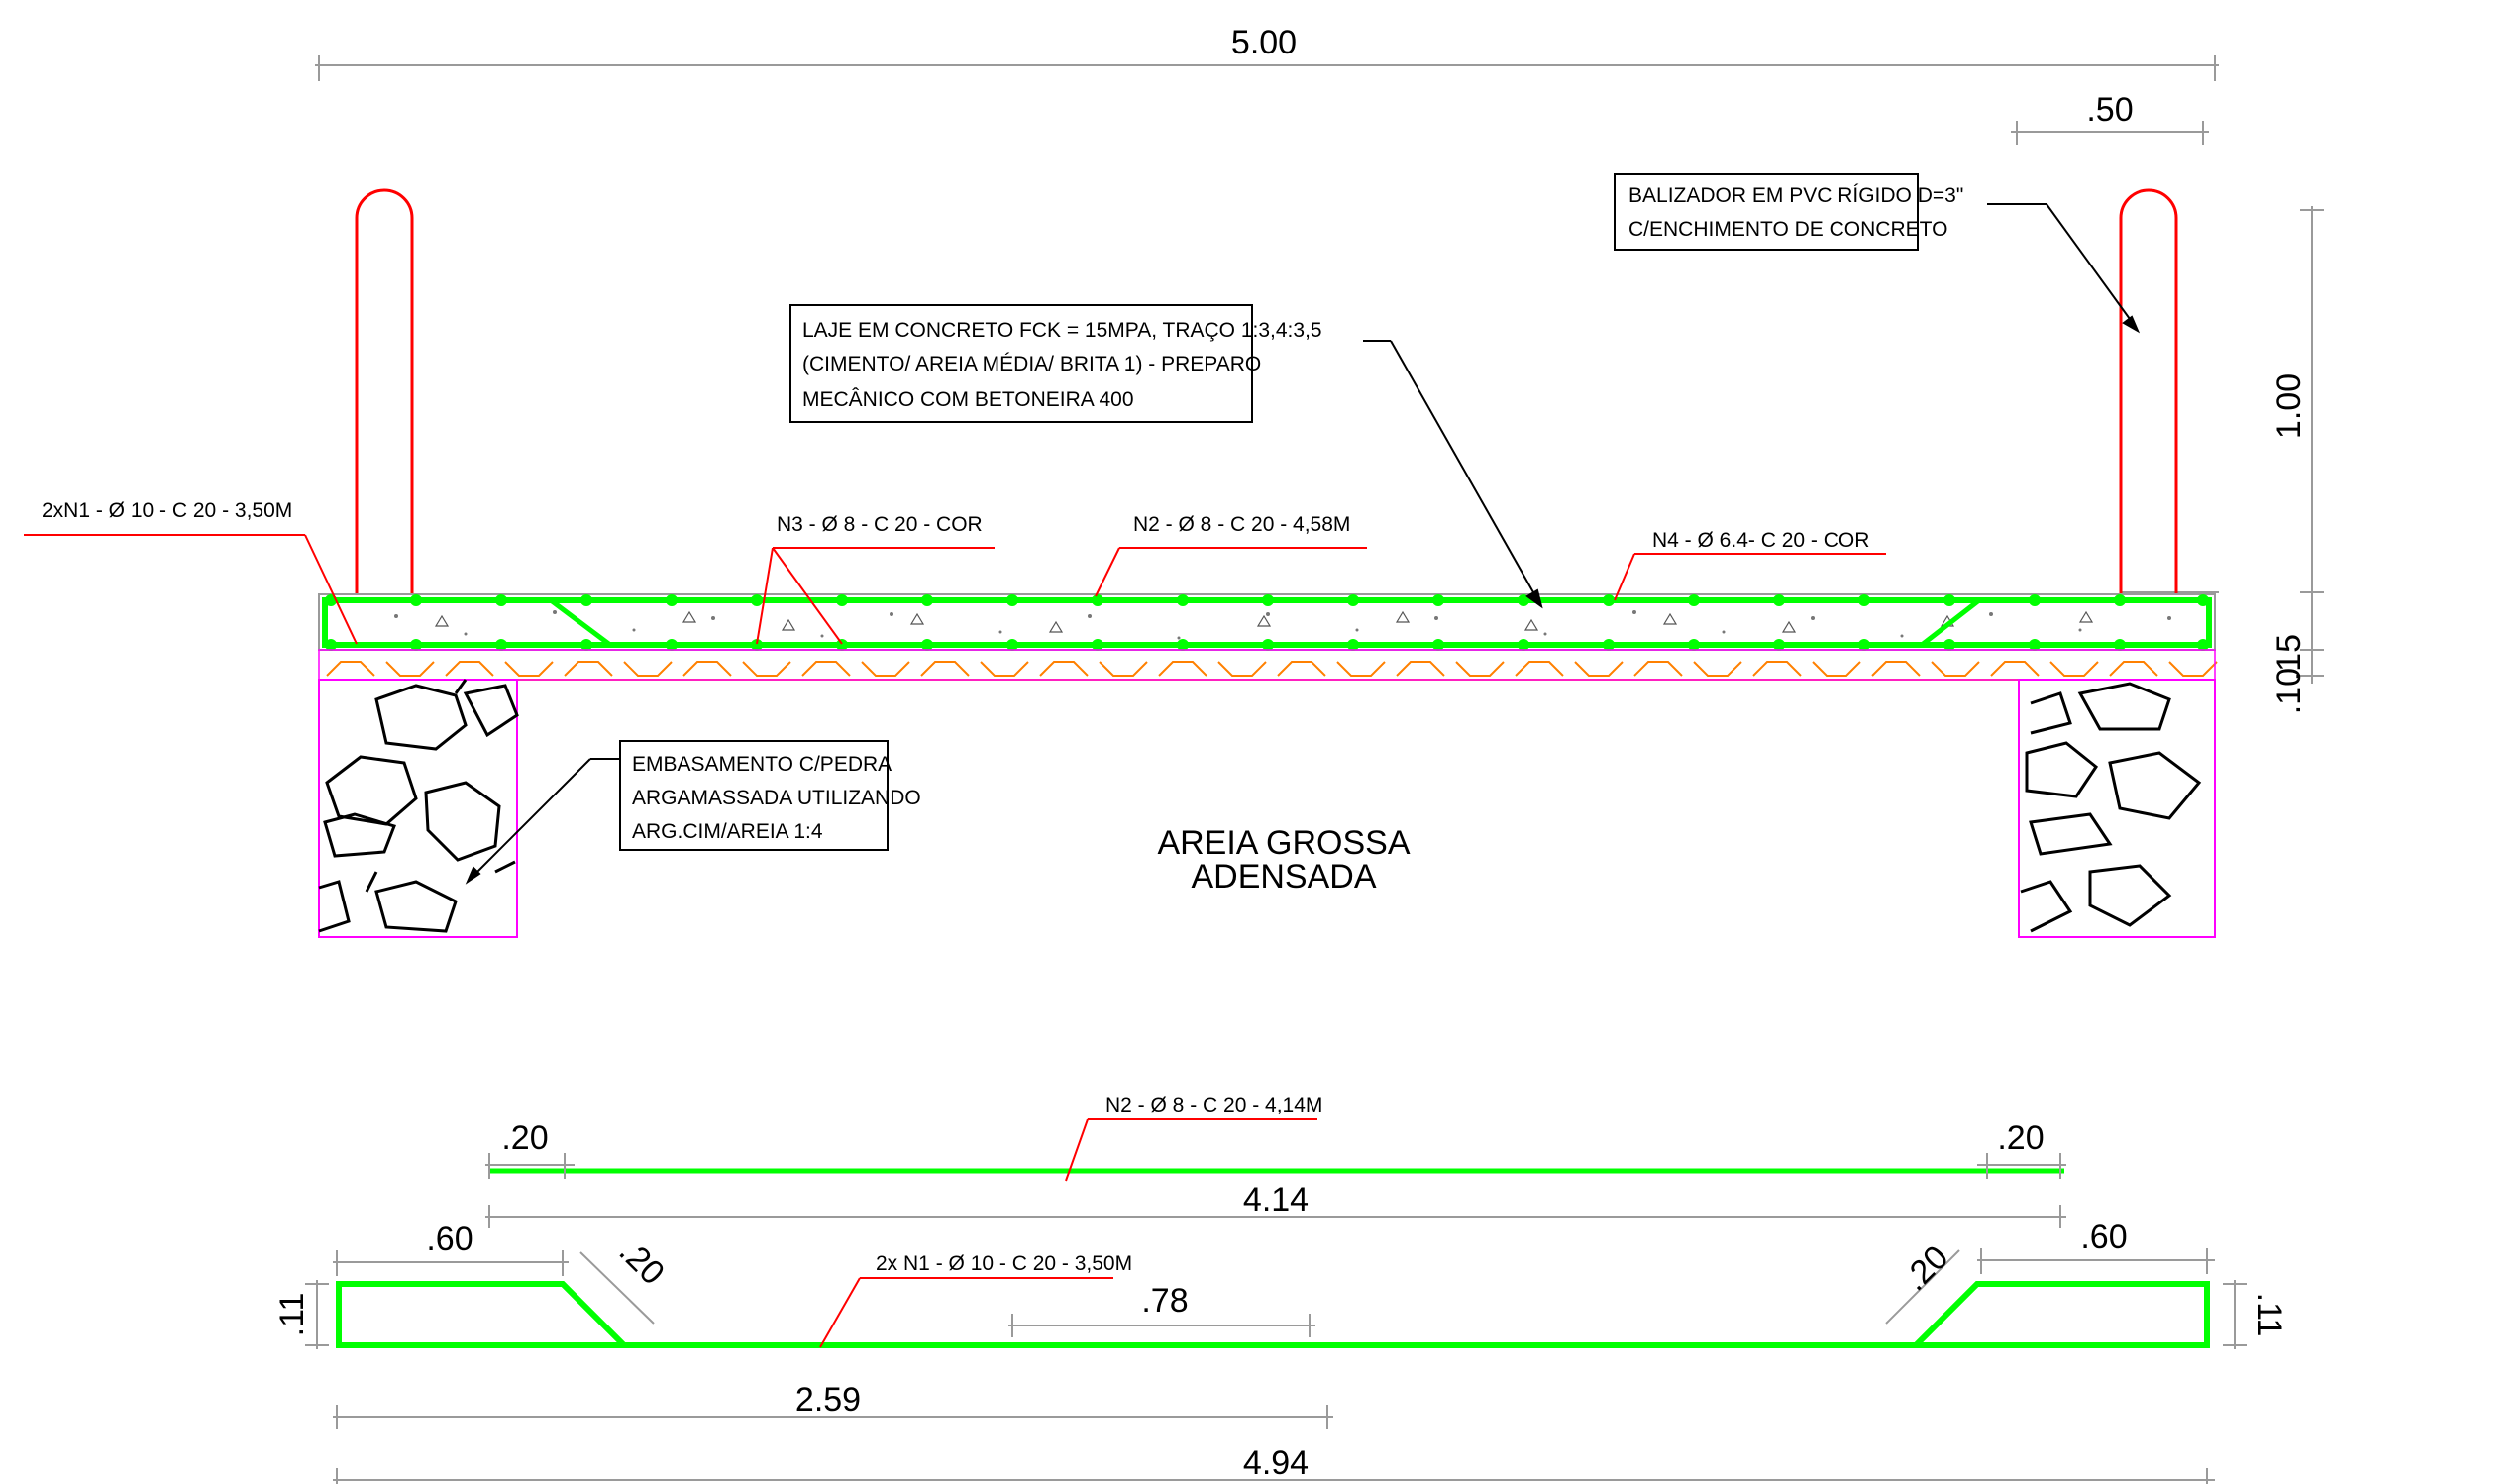 This screenshot has height=1484, width=2520. What do you see at coordinates (2289, 406) in the screenshot?
I see `dim-balizador-height-label: 1.00` at bounding box center [2289, 406].